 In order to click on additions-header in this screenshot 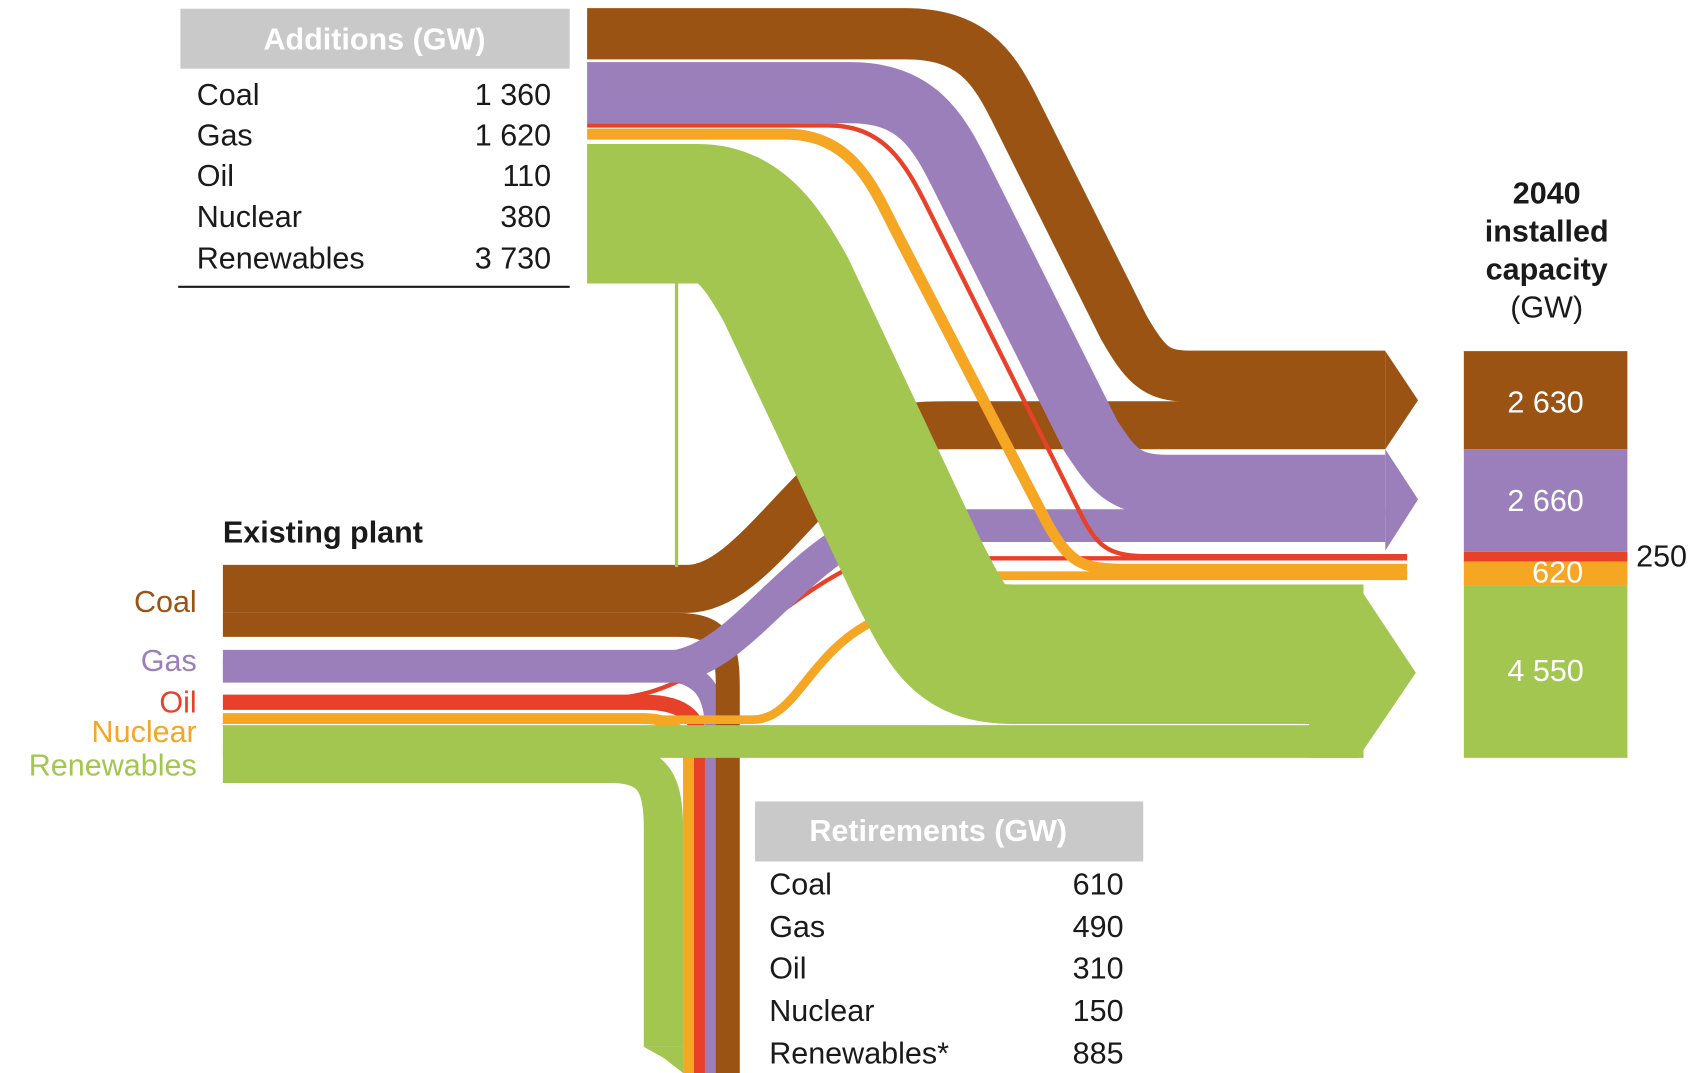, I will do `click(375, 38)`.